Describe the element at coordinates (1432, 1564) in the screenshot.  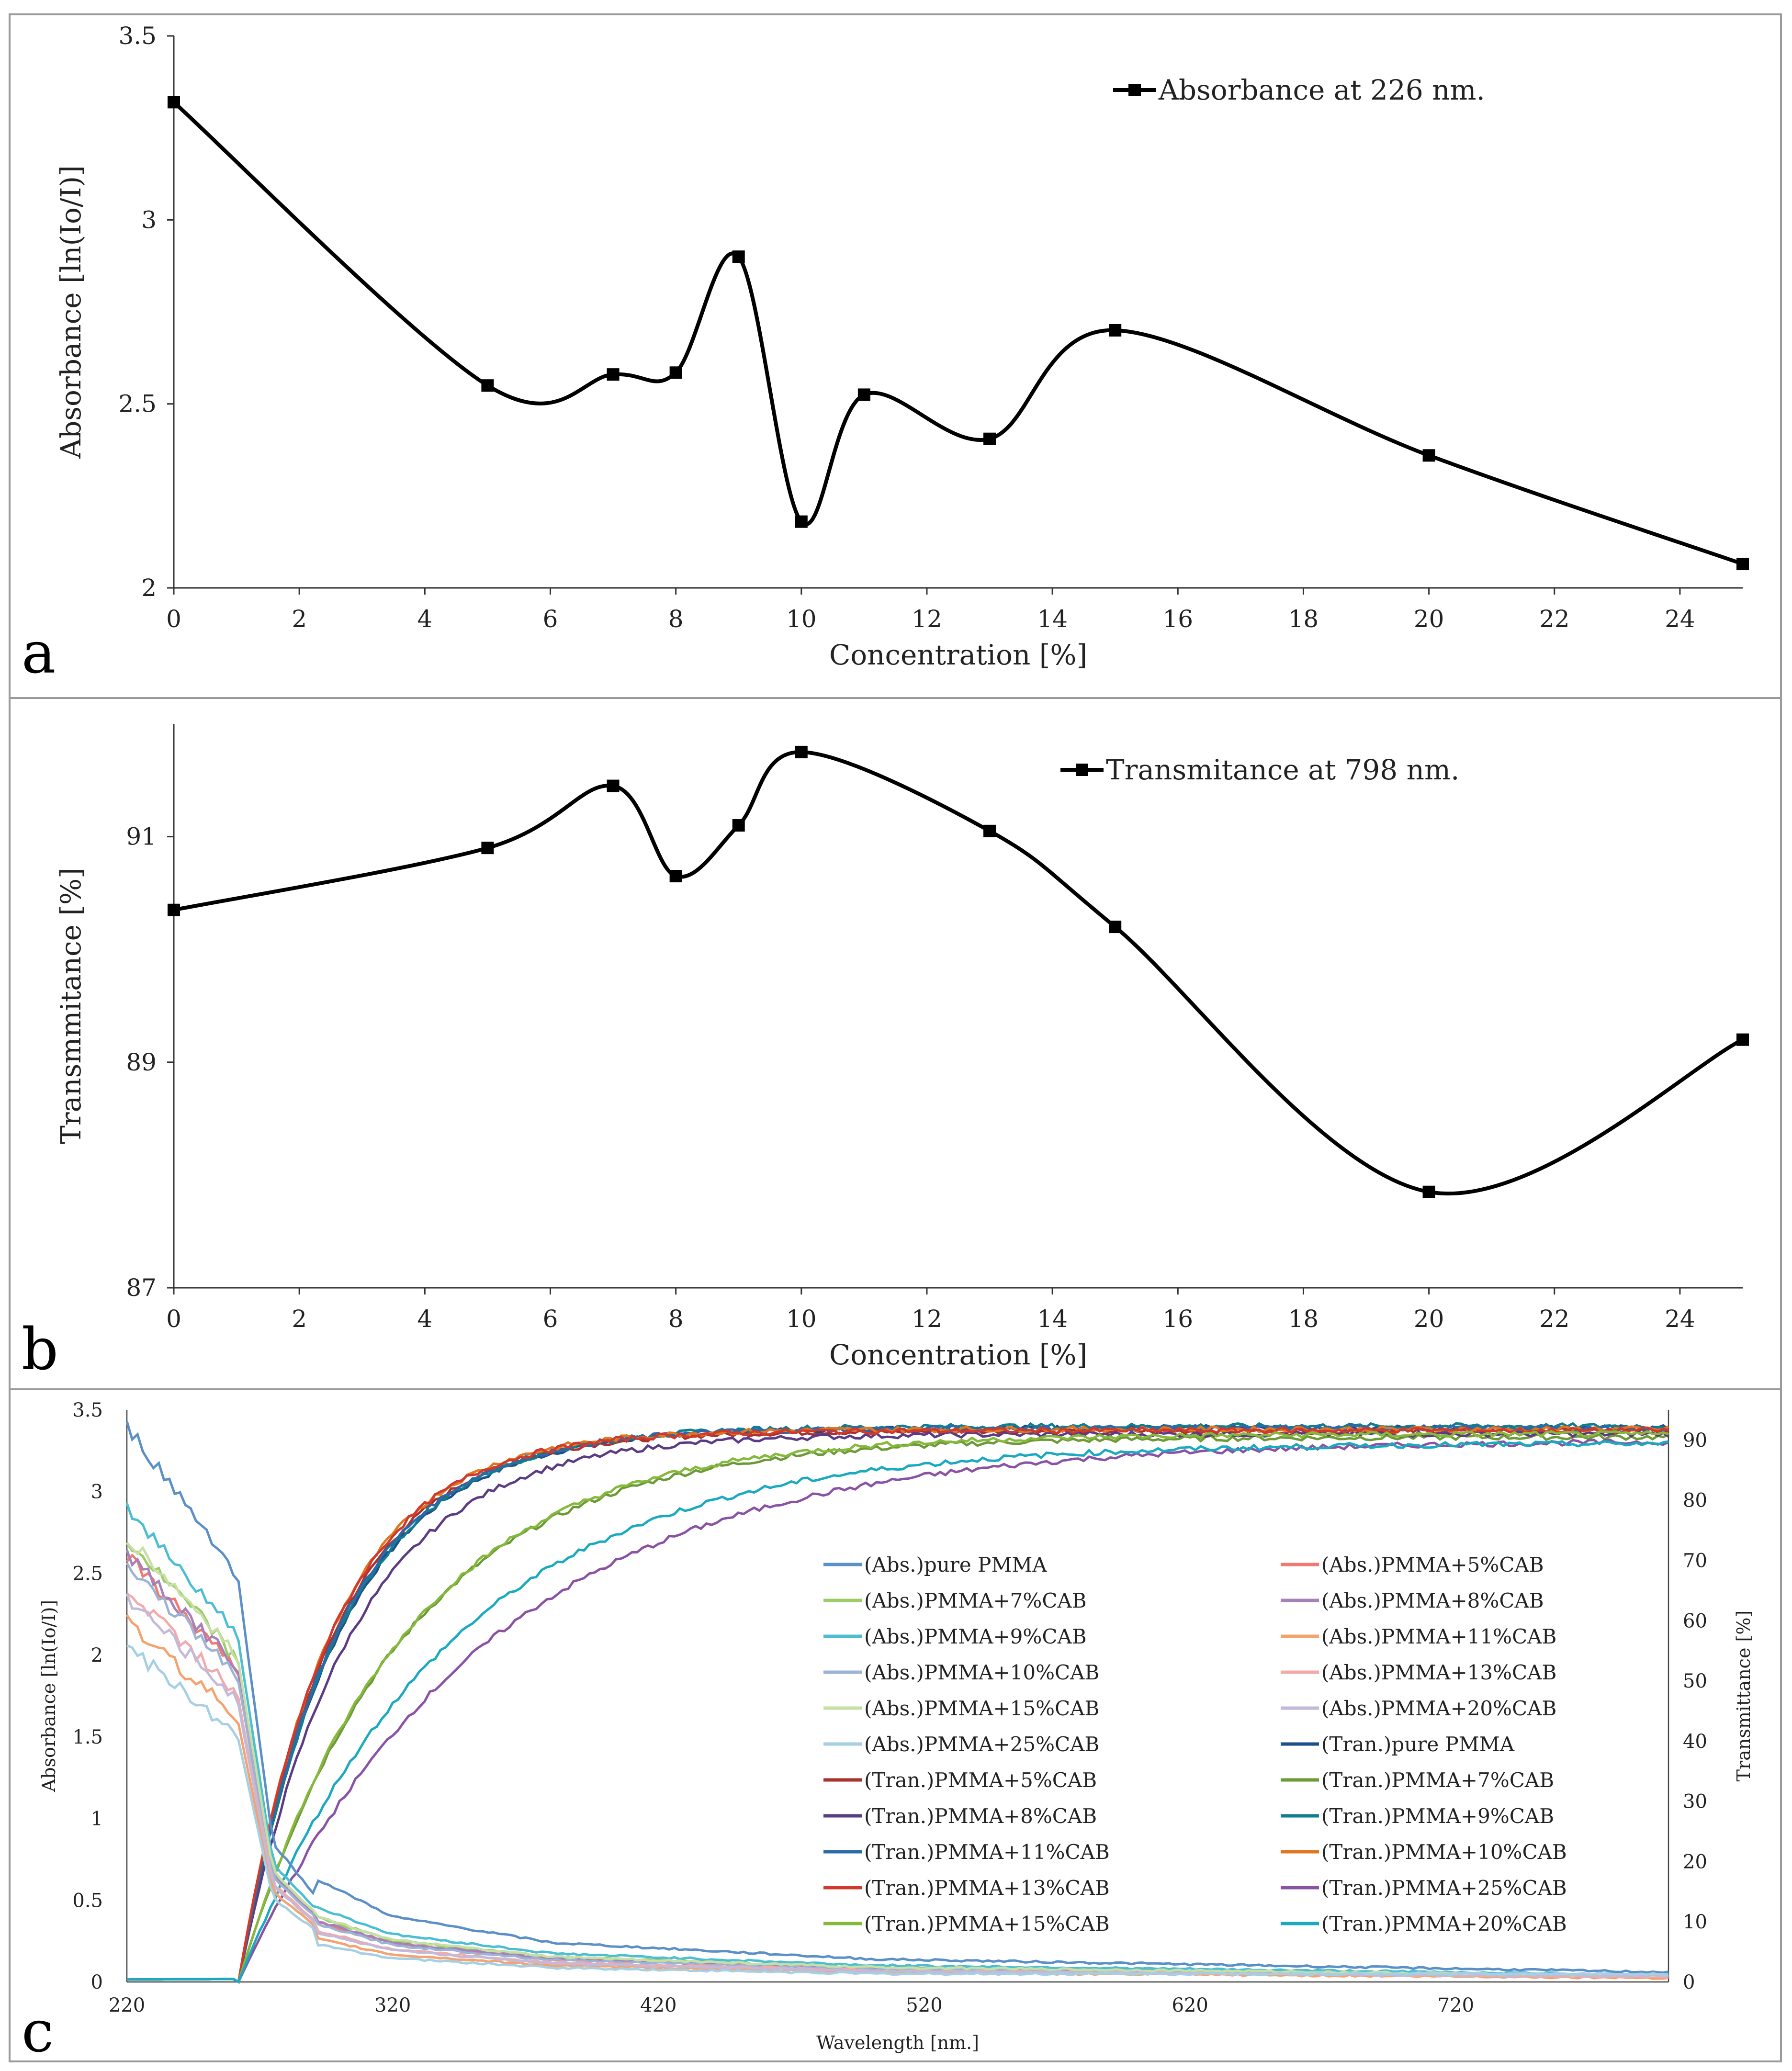
I see `legend-label: (Abs.)PMMA+5%CAB` at that location.